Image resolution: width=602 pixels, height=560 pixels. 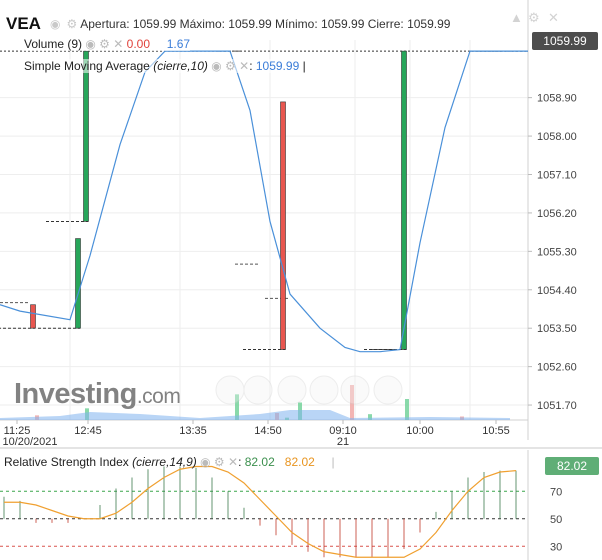 I want to click on bell-icon: ▲, so click(x=516, y=17).